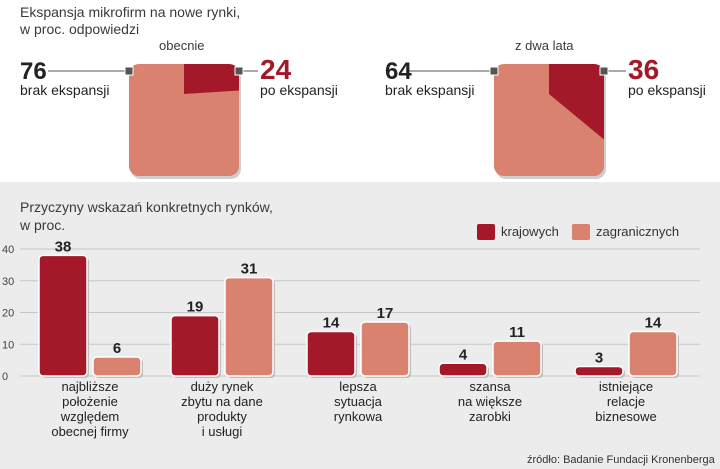  What do you see at coordinates (385, 313) in the screenshot?
I see `bar-value-label: 17` at bounding box center [385, 313].